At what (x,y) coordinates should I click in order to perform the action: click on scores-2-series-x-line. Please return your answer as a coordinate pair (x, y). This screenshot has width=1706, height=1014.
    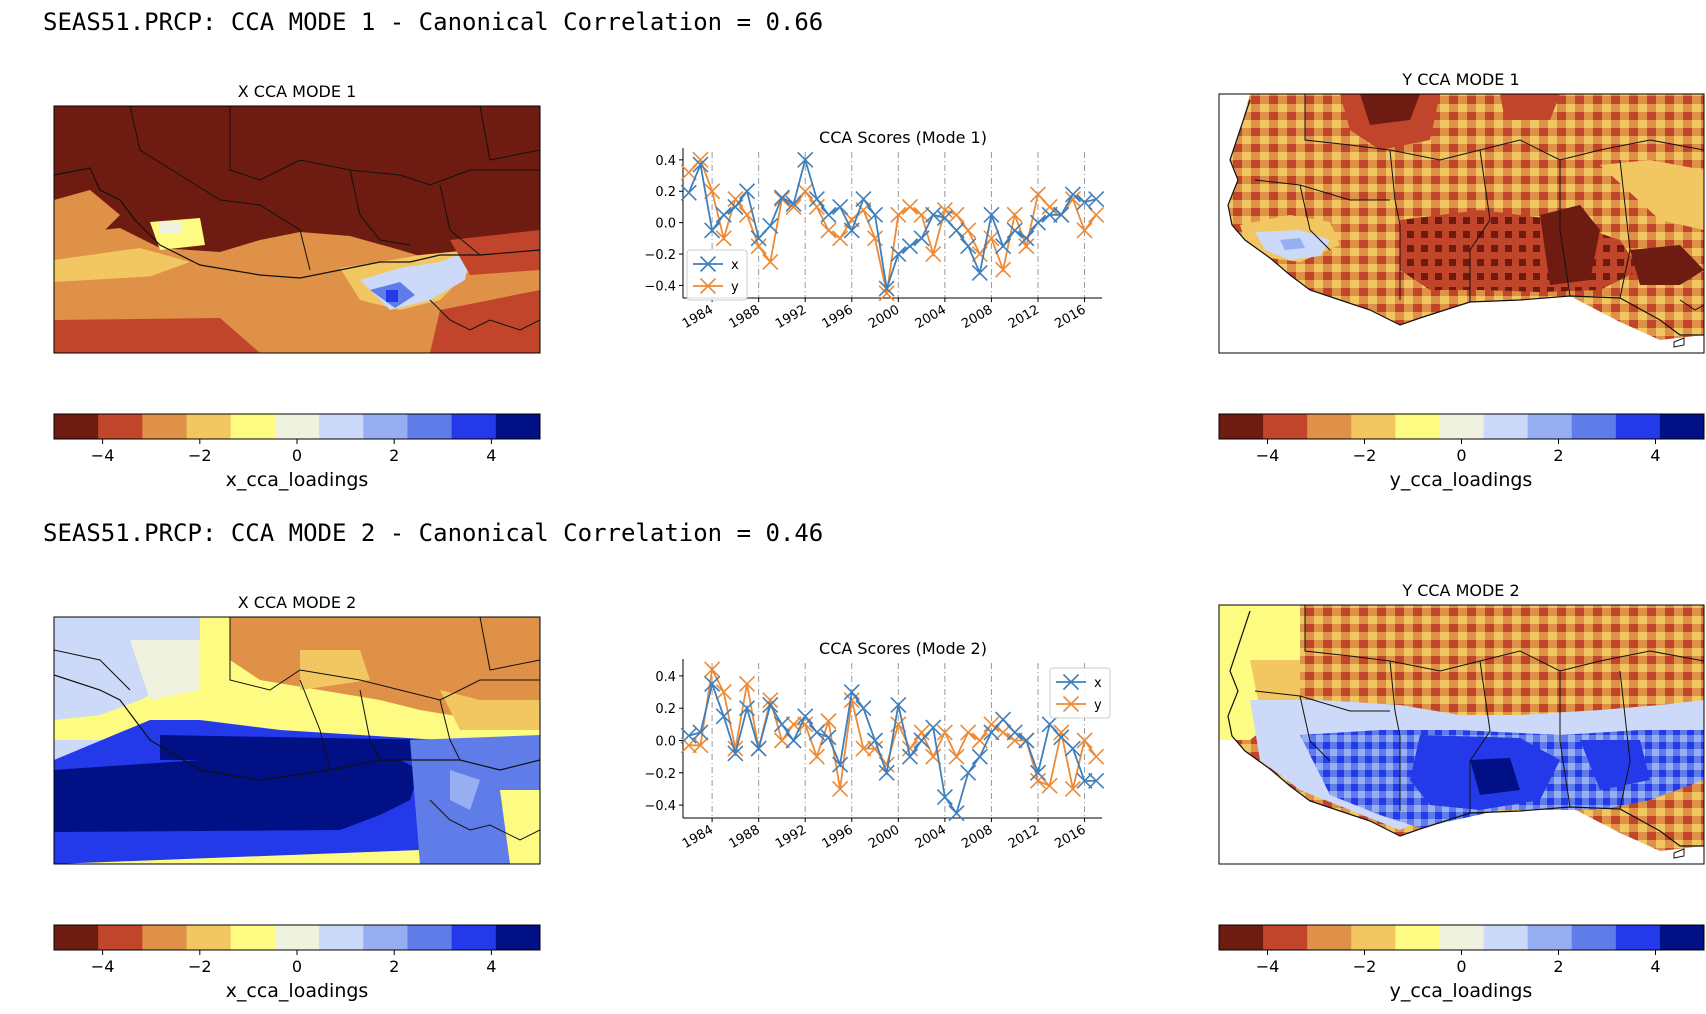
    Looking at the image, I should click on (892, 748).